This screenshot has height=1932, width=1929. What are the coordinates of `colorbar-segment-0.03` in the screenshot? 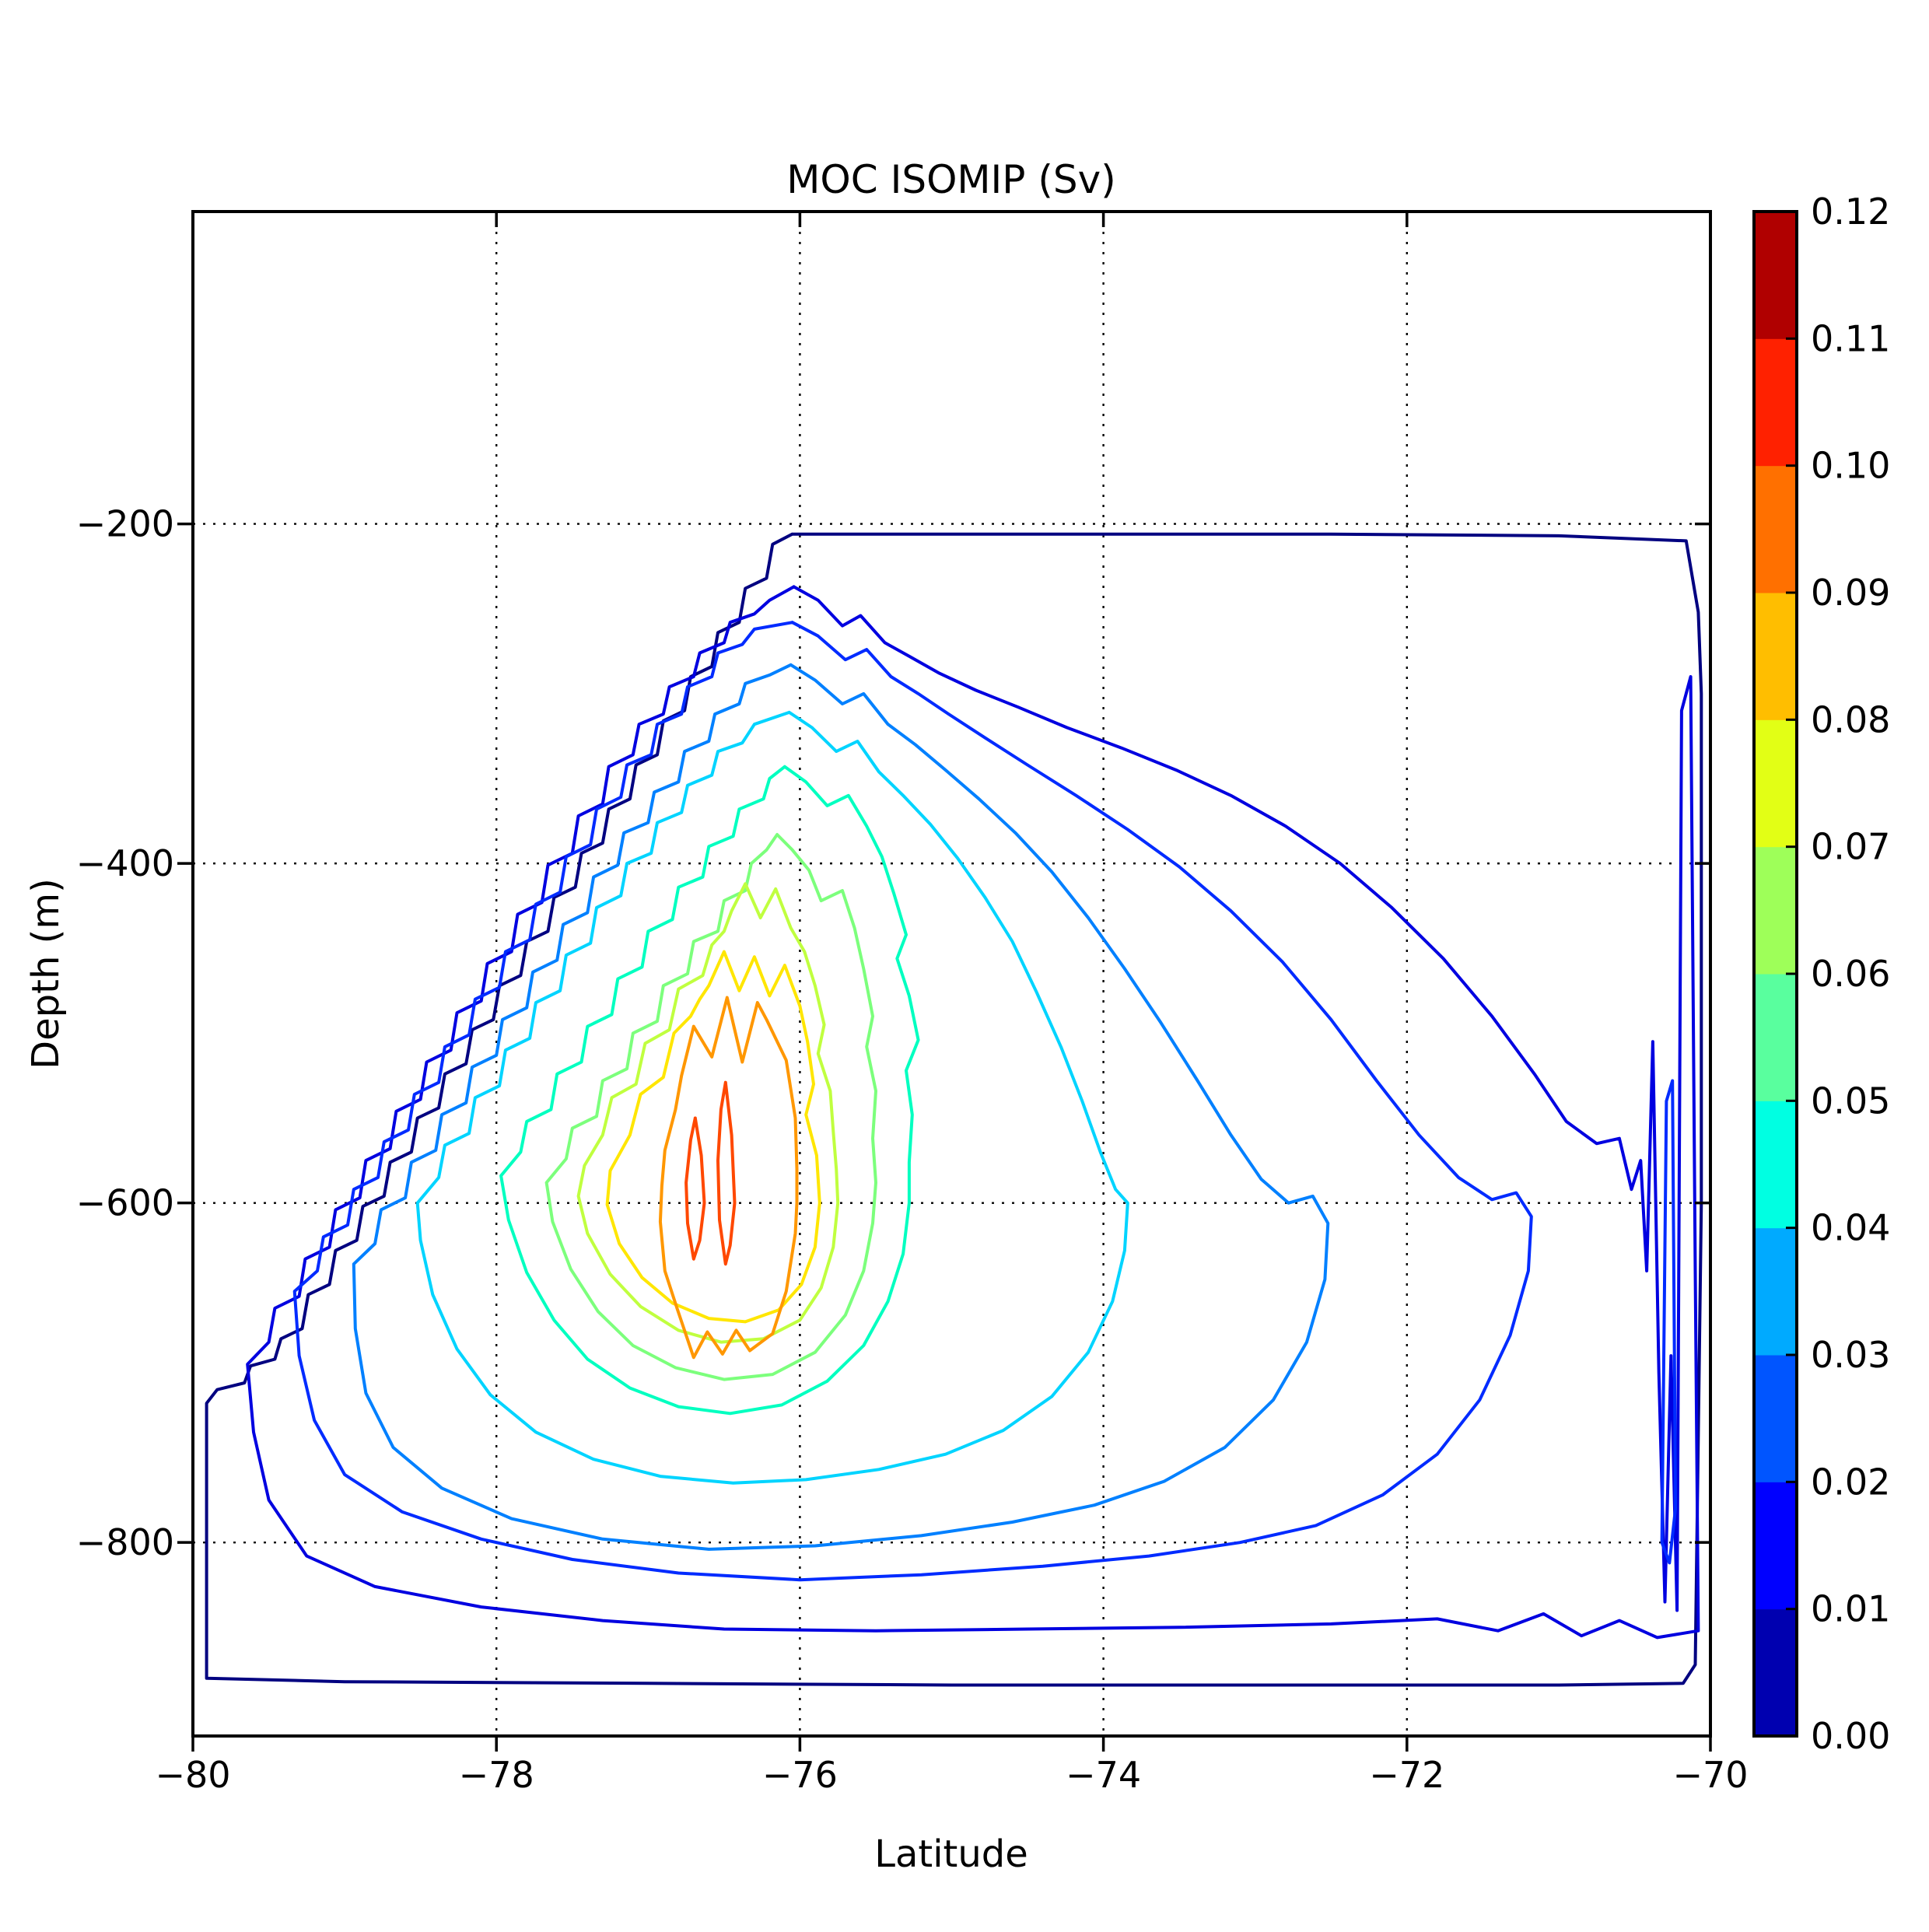 It's located at (1775, 1292).